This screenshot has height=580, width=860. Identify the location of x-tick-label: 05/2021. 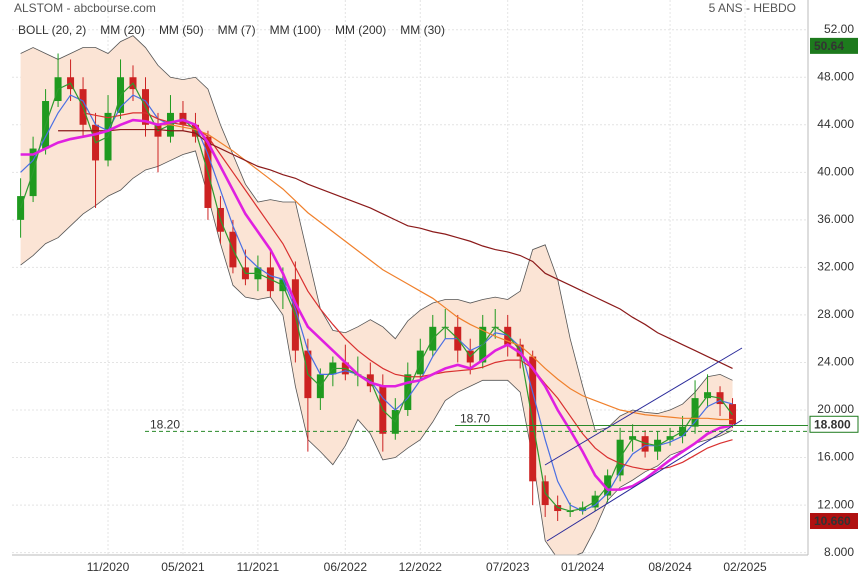
(183, 567).